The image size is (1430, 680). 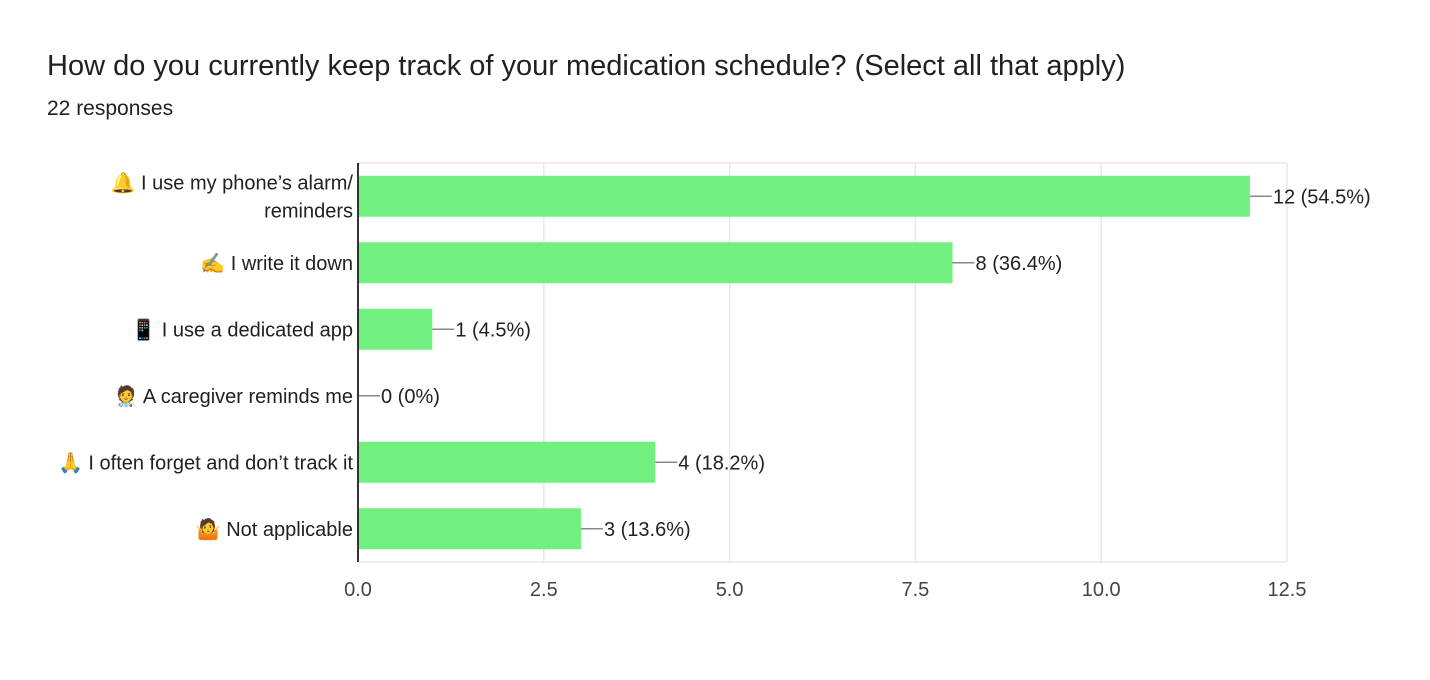 I want to click on category-label: 🙏 I often forget and don’t track it, so click(x=206, y=462).